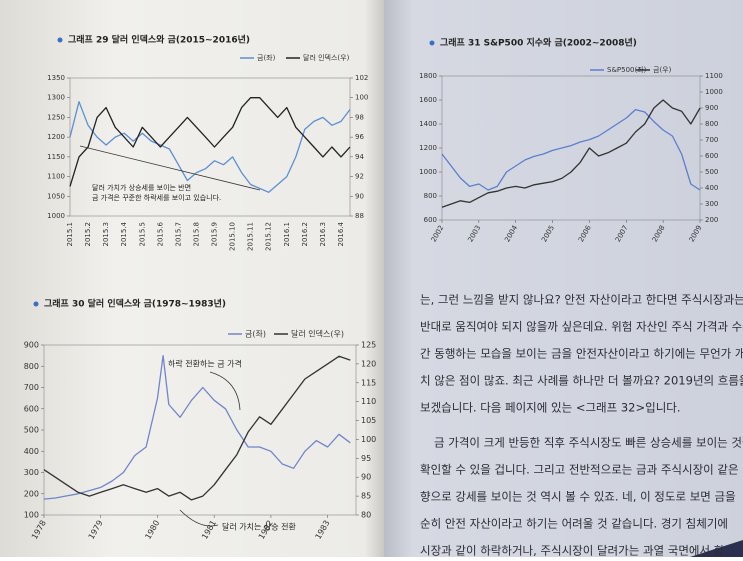  What do you see at coordinates (31, 430) in the screenshot?
I see `y-tick-label: 500` at bounding box center [31, 430].